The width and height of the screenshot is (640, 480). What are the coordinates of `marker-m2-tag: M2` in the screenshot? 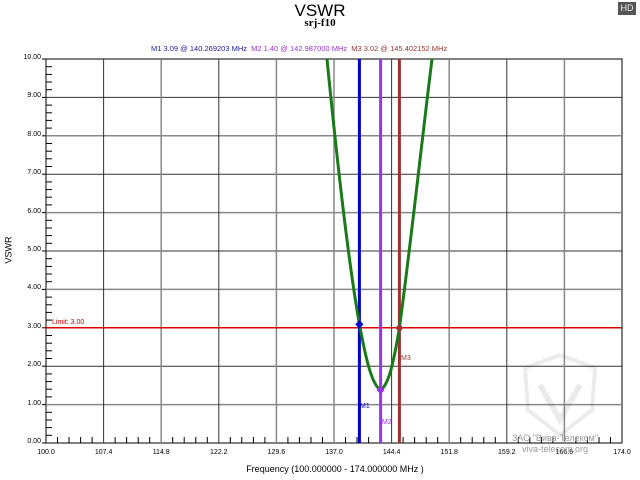 It's located at (387, 422).